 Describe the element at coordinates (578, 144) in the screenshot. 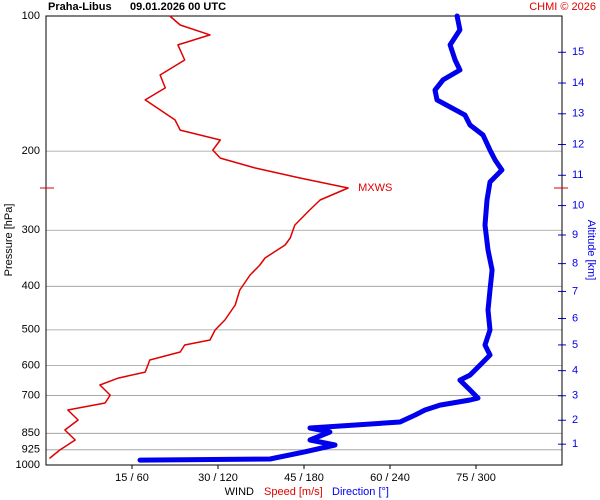

I see `y2-tick-label: 12` at that location.